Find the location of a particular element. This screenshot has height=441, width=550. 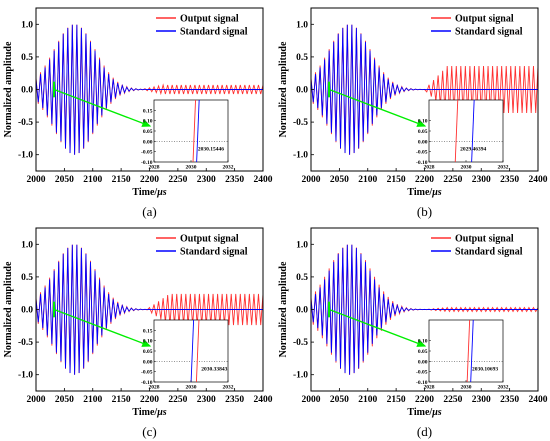

inset-y-tick-label: 0.15 is located at coordinates (148, 111).